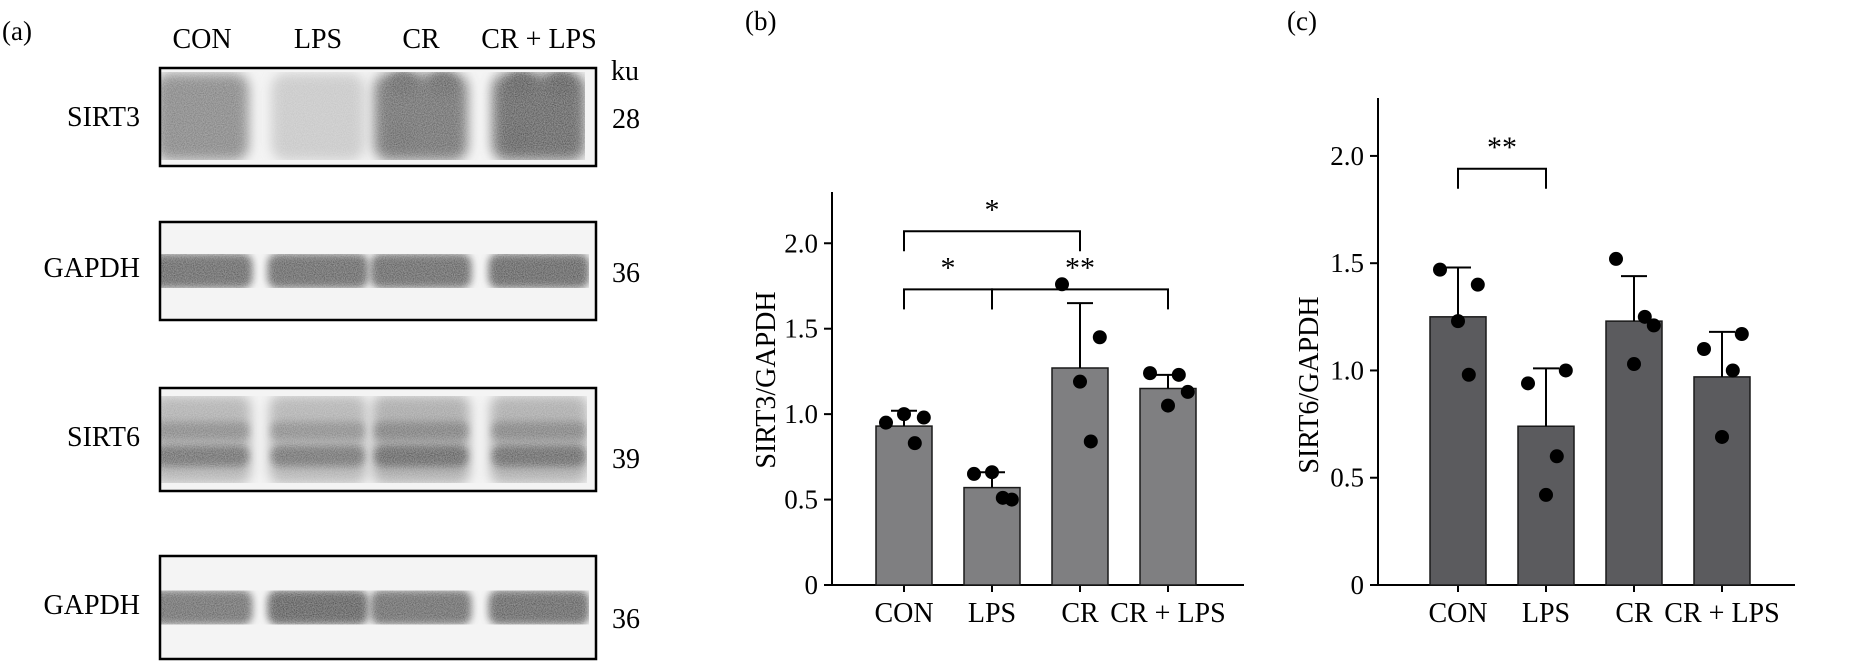 The height and width of the screenshot is (661, 1862). What do you see at coordinates (1302, 21) in the screenshot?
I see `panel-letter-c: (c)` at bounding box center [1302, 21].